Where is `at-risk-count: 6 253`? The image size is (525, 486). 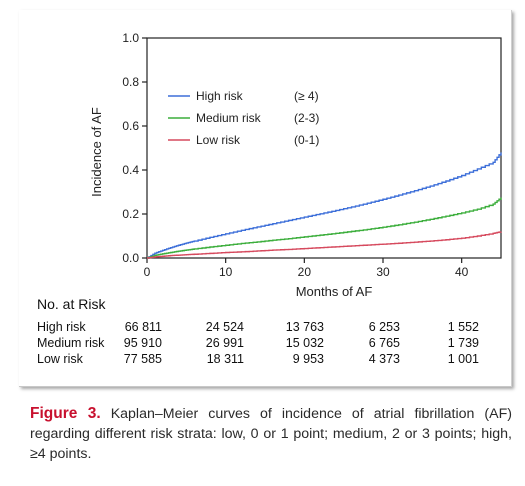 at-risk-count: 6 253 is located at coordinates (384, 327).